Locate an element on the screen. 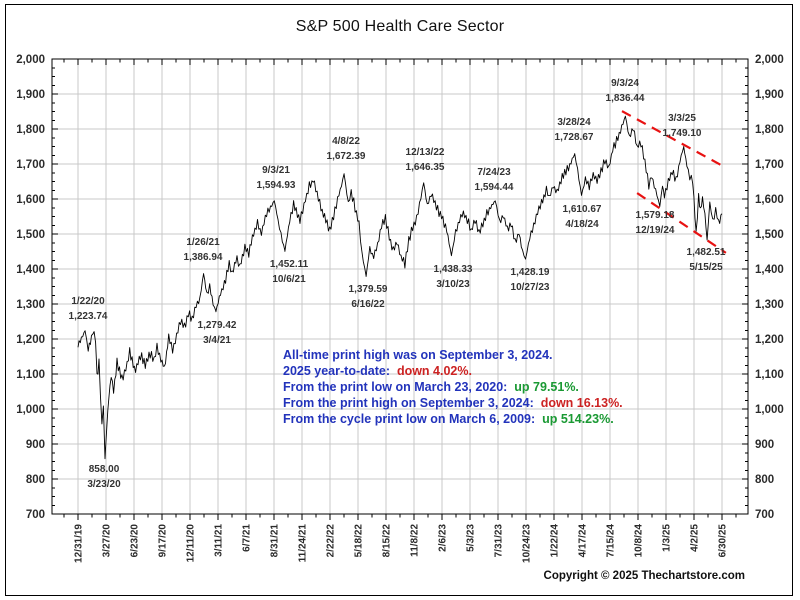  y-tick-label-right: 1,800 is located at coordinates (769, 130).